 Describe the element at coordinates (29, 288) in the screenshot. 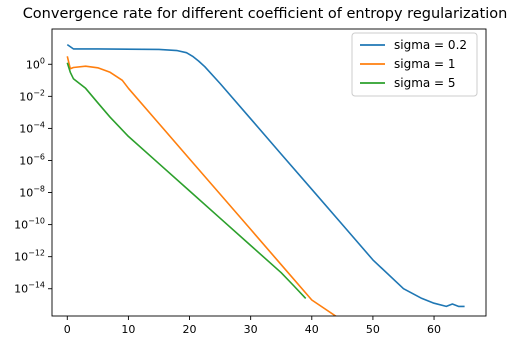

I see `y-tick-label-7: 10⁻¹⁴` at that location.